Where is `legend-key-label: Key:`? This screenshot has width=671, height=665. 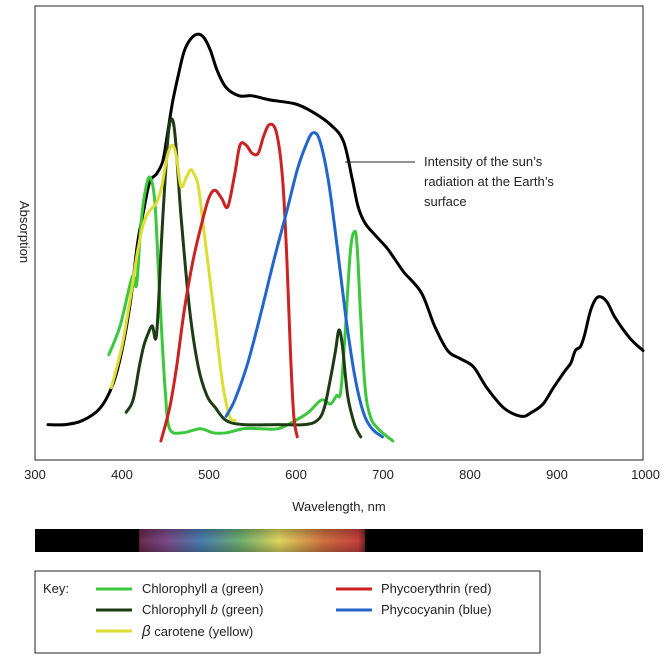
legend-key-label: Key: is located at coordinates (56, 588).